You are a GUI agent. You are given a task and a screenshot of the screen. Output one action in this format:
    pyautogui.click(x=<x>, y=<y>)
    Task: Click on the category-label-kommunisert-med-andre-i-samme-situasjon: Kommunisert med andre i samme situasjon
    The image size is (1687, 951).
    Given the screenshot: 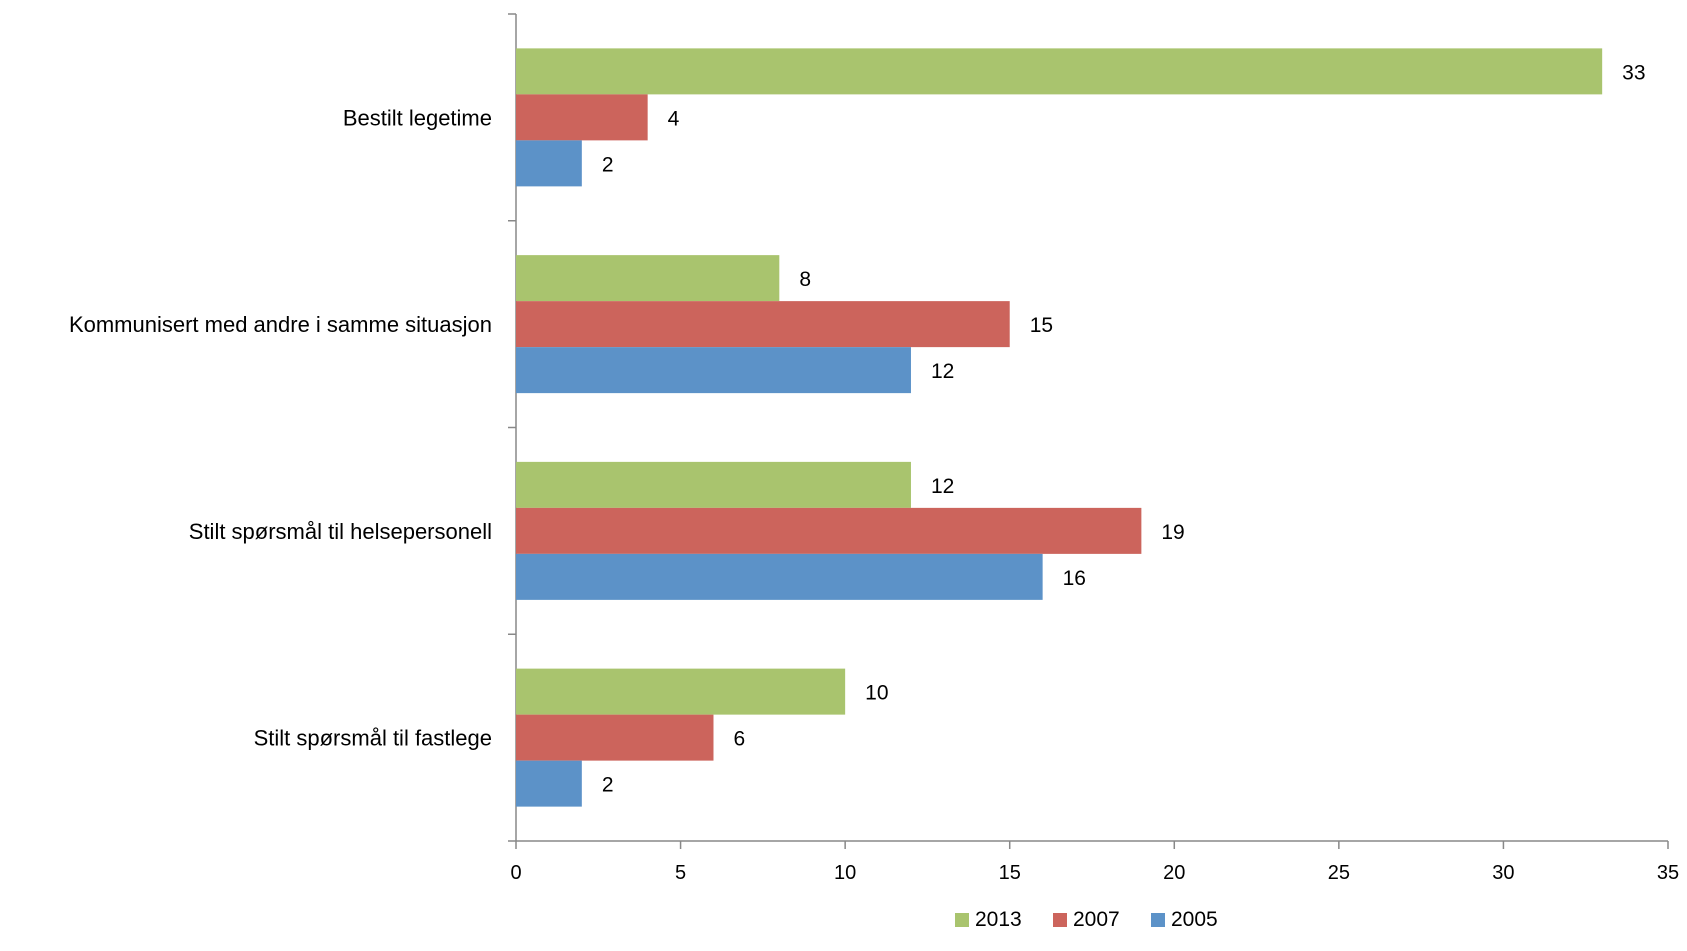 What is the action you would take?
    pyautogui.click(x=280, y=324)
    